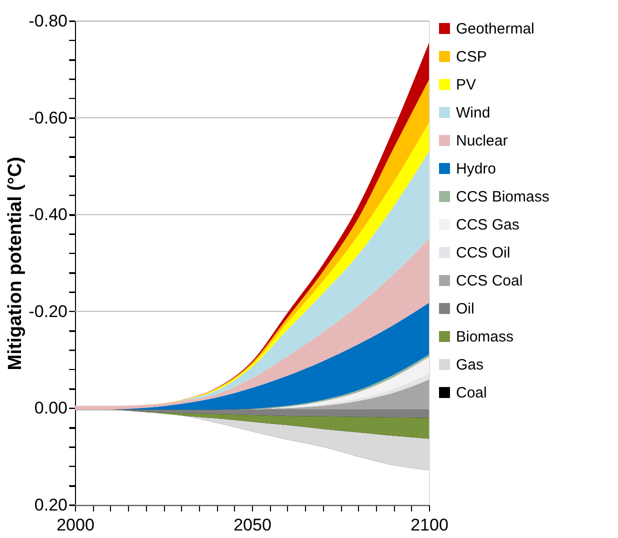  What do you see at coordinates (471, 57) in the screenshot?
I see `legend-label: CSP` at bounding box center [471, 57].